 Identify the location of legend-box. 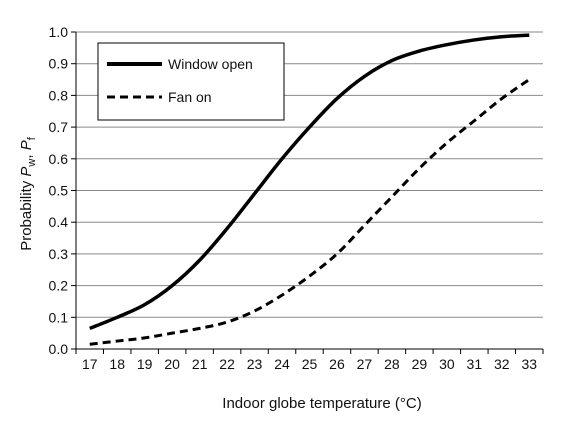
(191, 81).